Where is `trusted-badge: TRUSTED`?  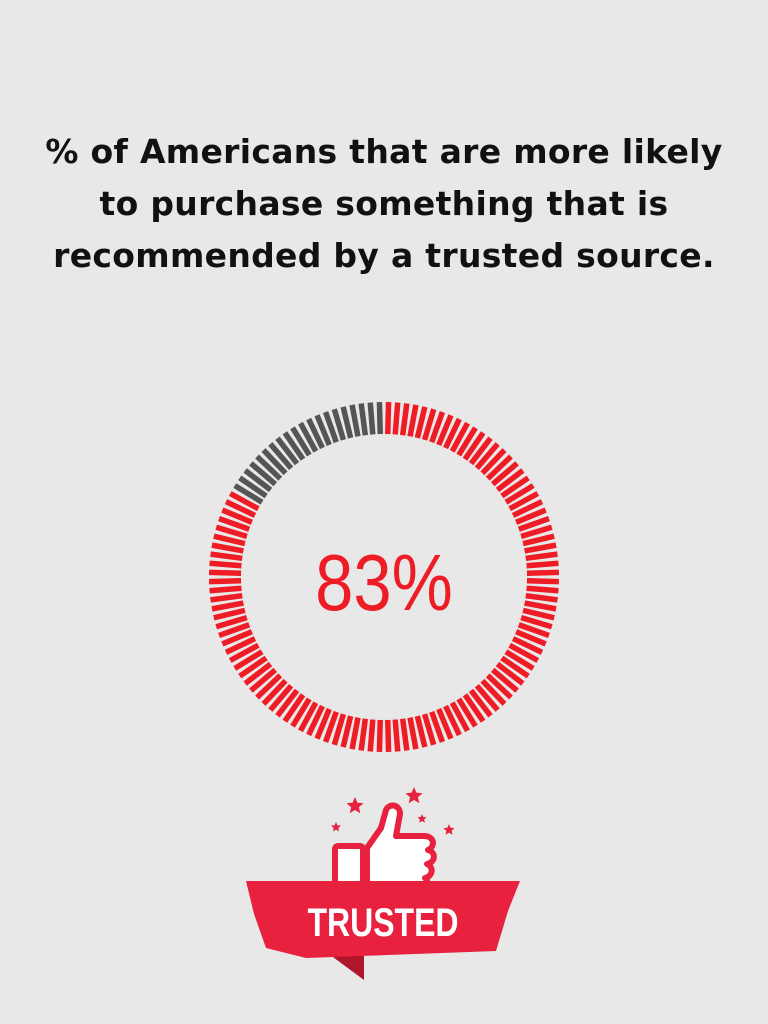
trusted-badge: TRUSTED is located at coordinates (384, 884).